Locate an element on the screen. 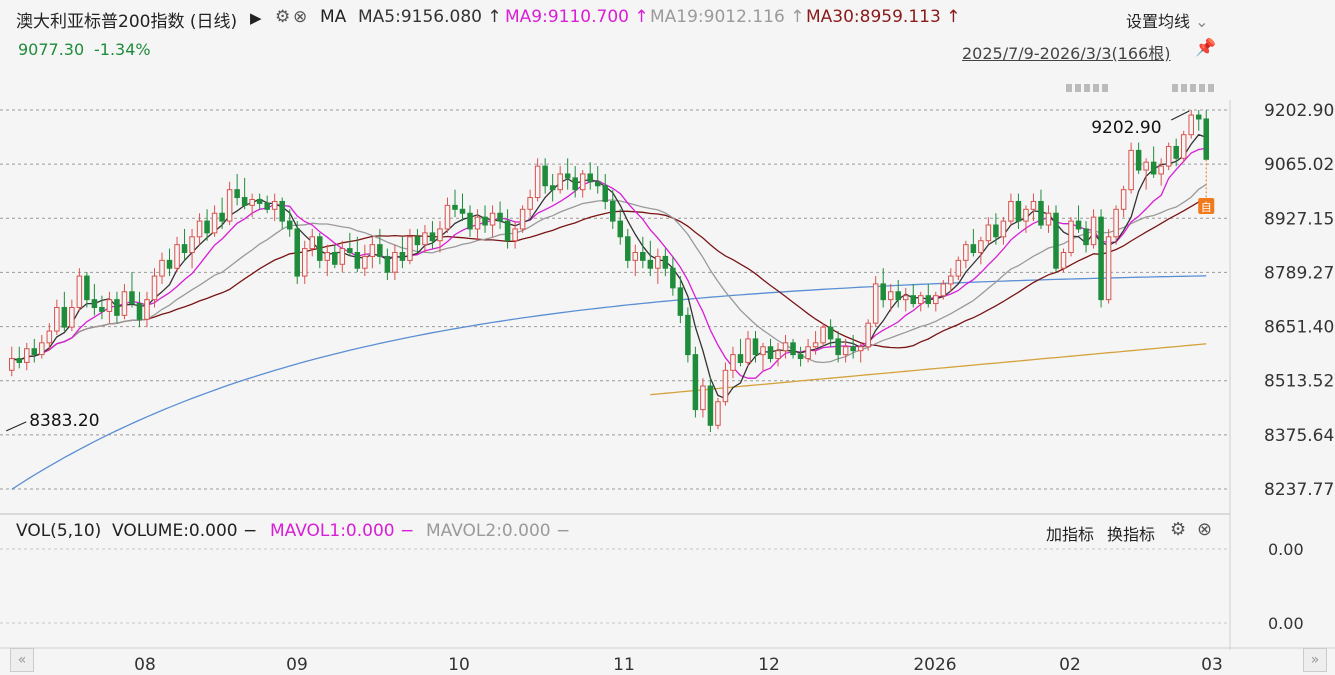 This screenshot has width=1335, height=675. date-range: 2025/7/9-2026/3/3(166根) is located at coordinates (1066, 53).